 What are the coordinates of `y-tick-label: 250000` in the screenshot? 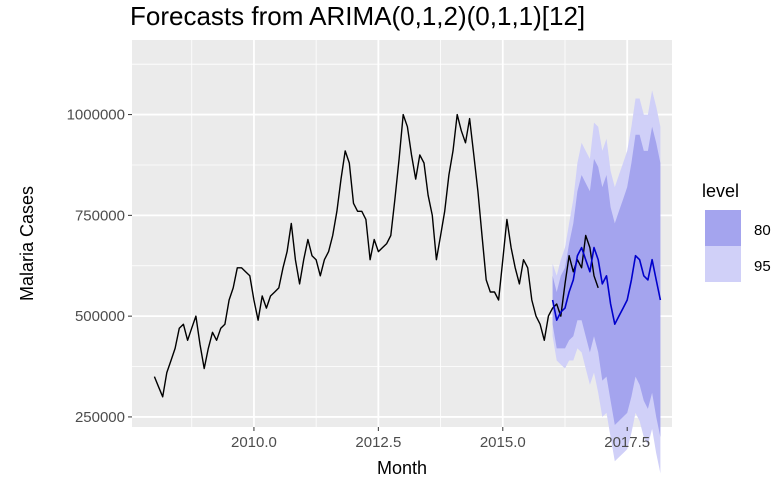 It's located at (100, 417).